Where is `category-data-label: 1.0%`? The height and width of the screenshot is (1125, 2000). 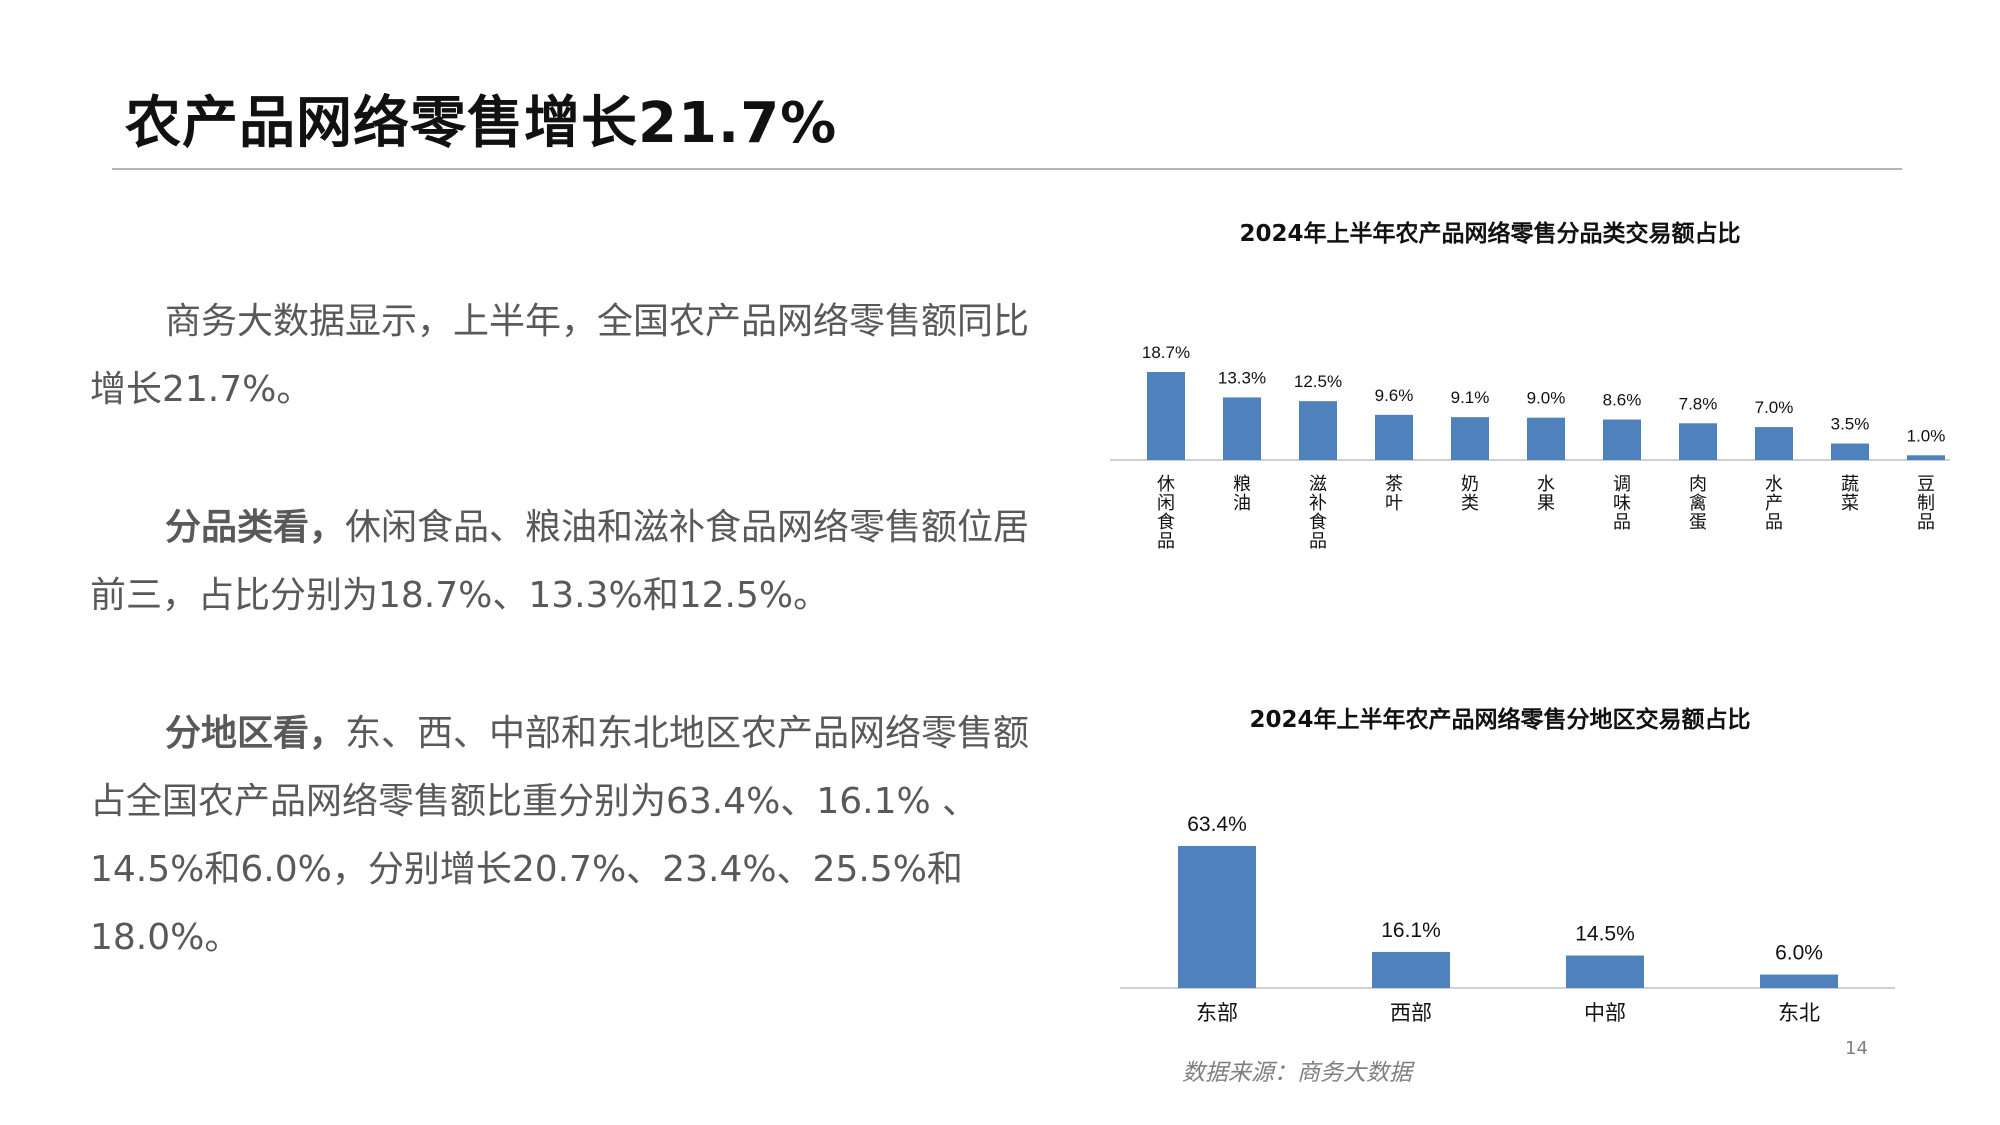
category-data-label: 1.0% is located at coordinates (1926, 435).